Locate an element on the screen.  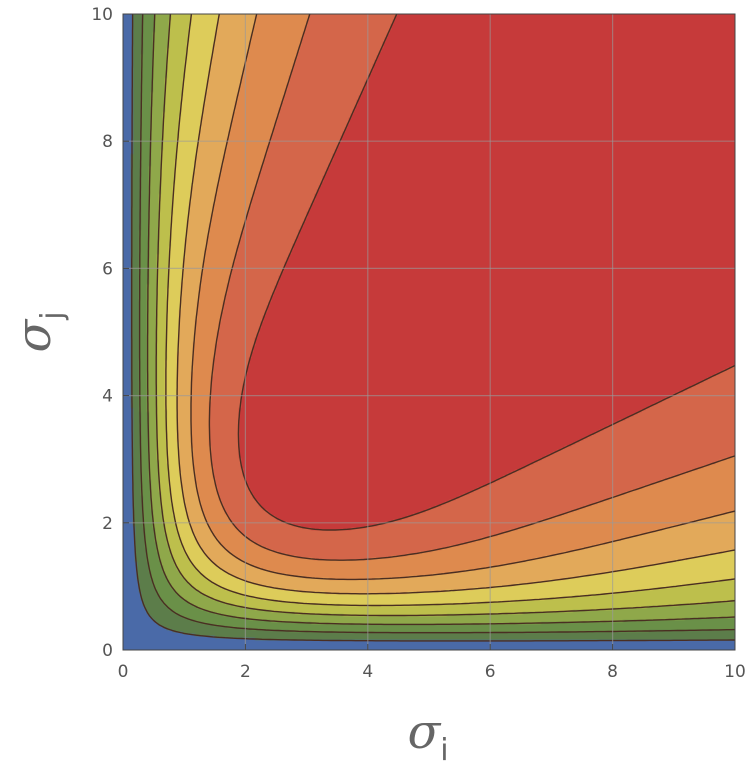
x-tick-label: 8 is located at coordinates (612, 672).